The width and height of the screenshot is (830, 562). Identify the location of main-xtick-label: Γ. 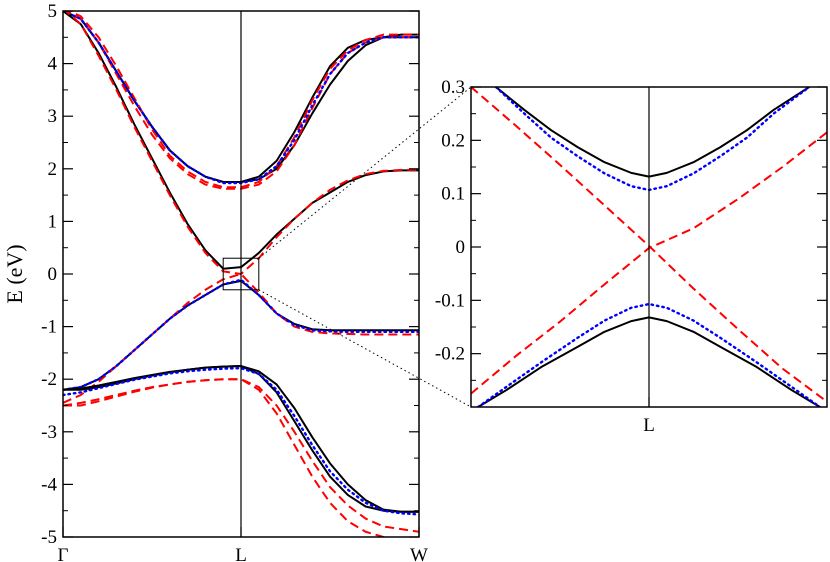
(63, 553).